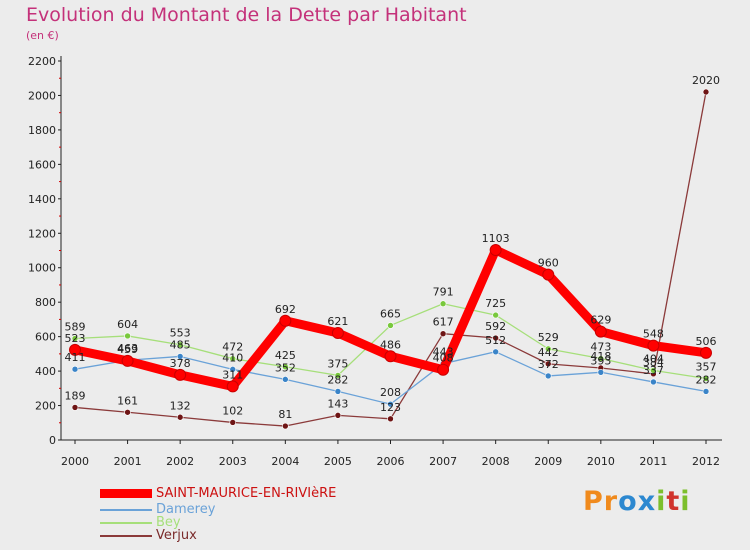 The image size is (750, 550). I want to click on x-tick-label: 2002, so click(180, 461).